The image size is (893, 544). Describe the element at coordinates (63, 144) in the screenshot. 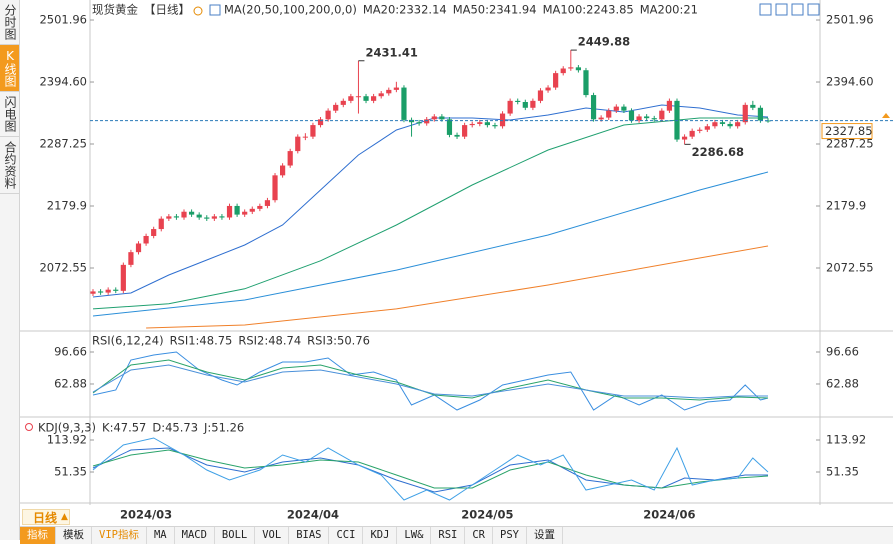

I see `y-tick-label: 2287.25` at that location.